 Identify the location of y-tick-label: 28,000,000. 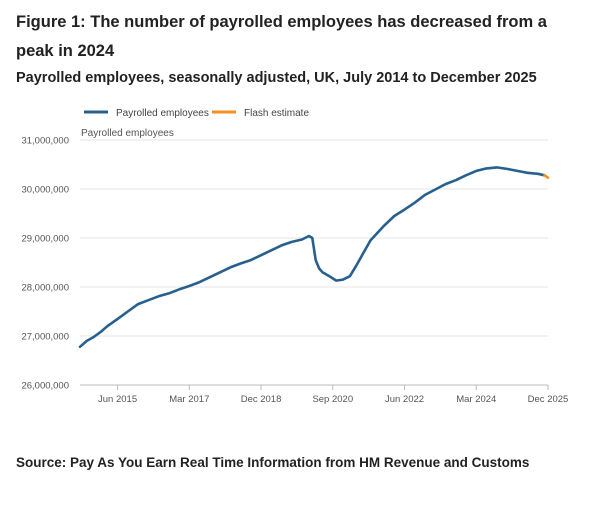
(45, 288).